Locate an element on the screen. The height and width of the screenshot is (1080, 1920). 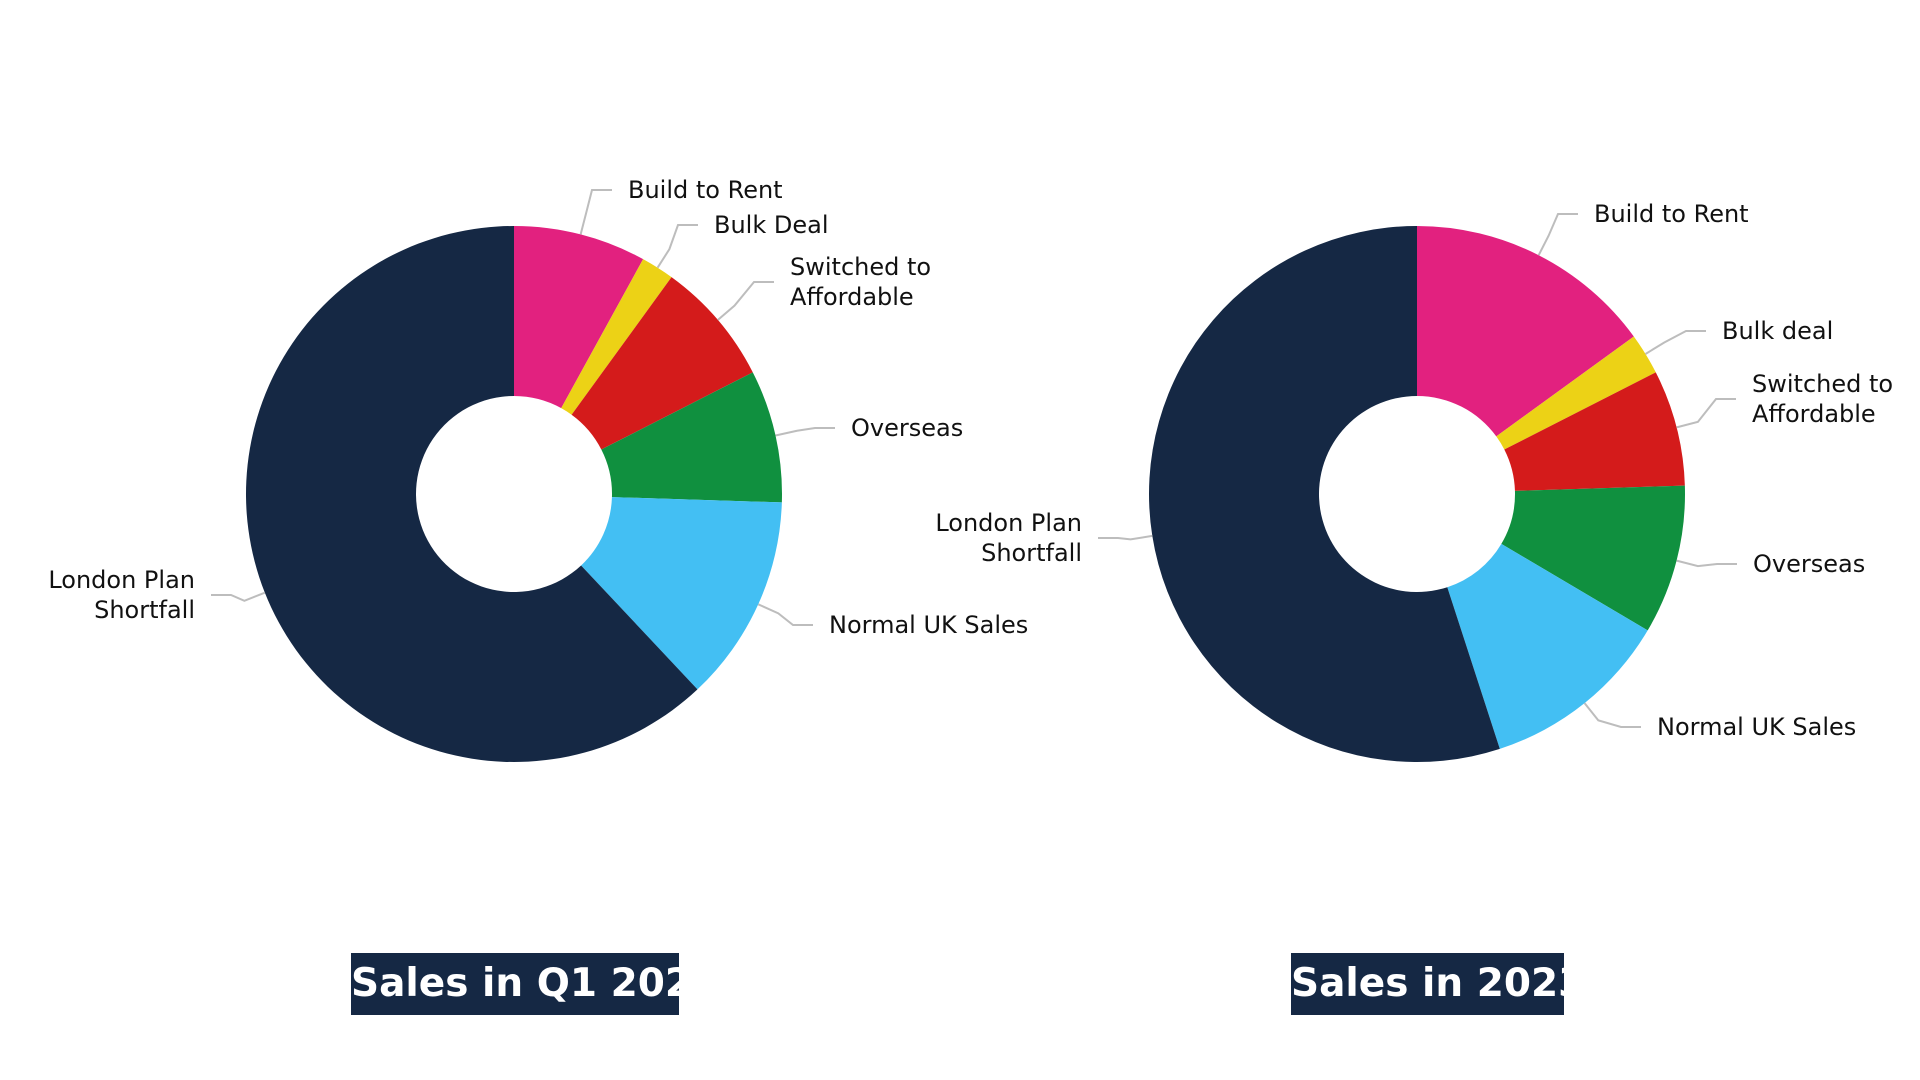
label-bulk-deal: Bulk deal is located at coordinates (1777, 331).